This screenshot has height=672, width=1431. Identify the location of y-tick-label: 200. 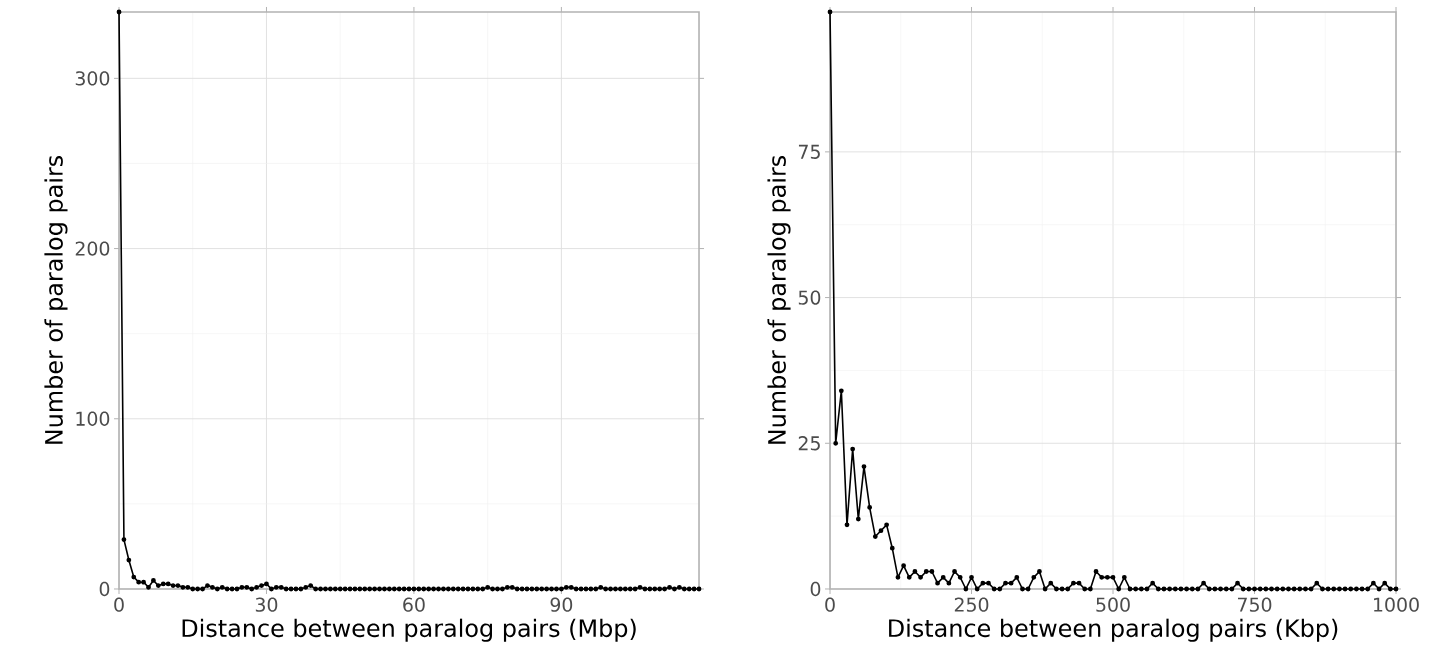
(92, 248).